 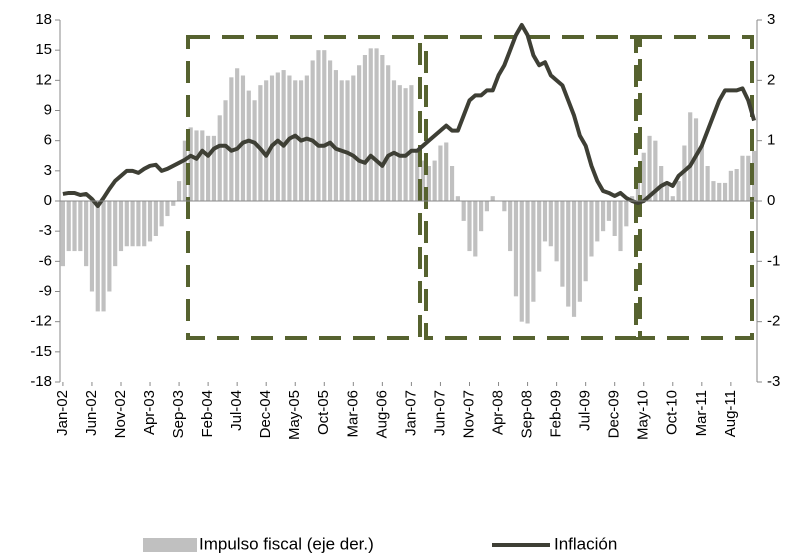 What do you see at coordinates (773, 321) in the screenshot?
I see `y2-tick-label: -2` at bounding box center [773, 321].